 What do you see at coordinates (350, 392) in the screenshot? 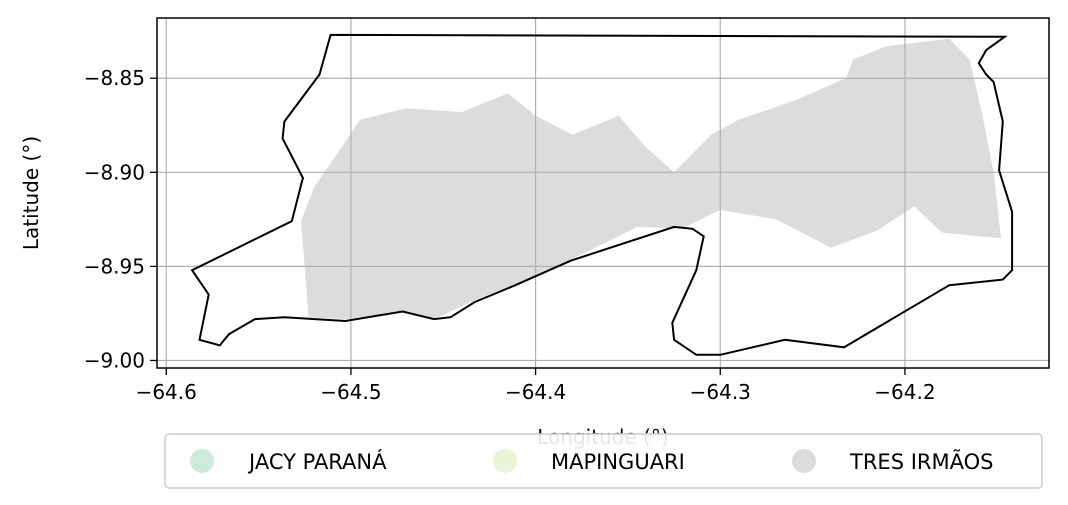
I see `x-tick-label: −64.5` at bounding box center [350, 392].